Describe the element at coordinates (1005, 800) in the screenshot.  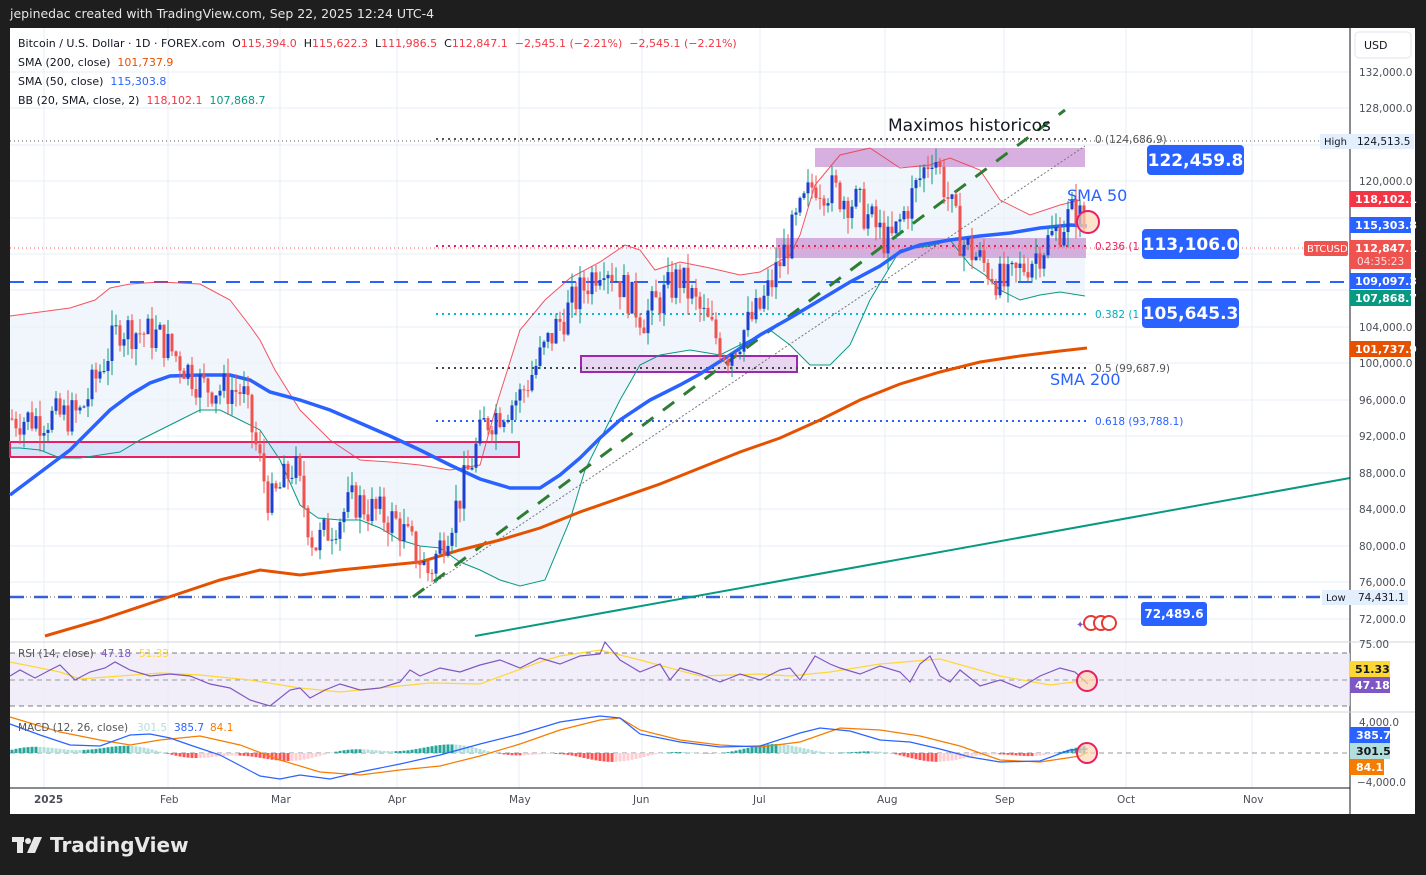
I see `svg-text: Sep` at that location.